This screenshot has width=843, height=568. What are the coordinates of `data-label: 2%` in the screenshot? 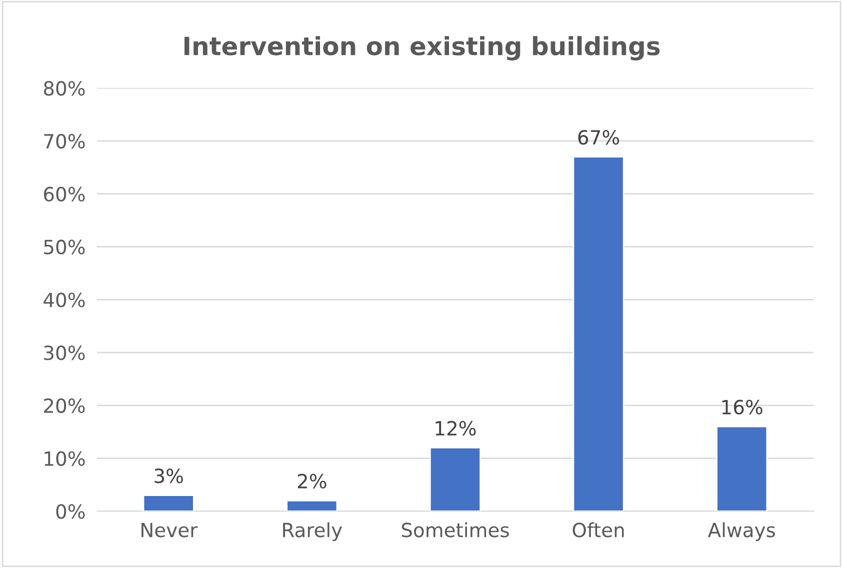 It's located at (312, 481).